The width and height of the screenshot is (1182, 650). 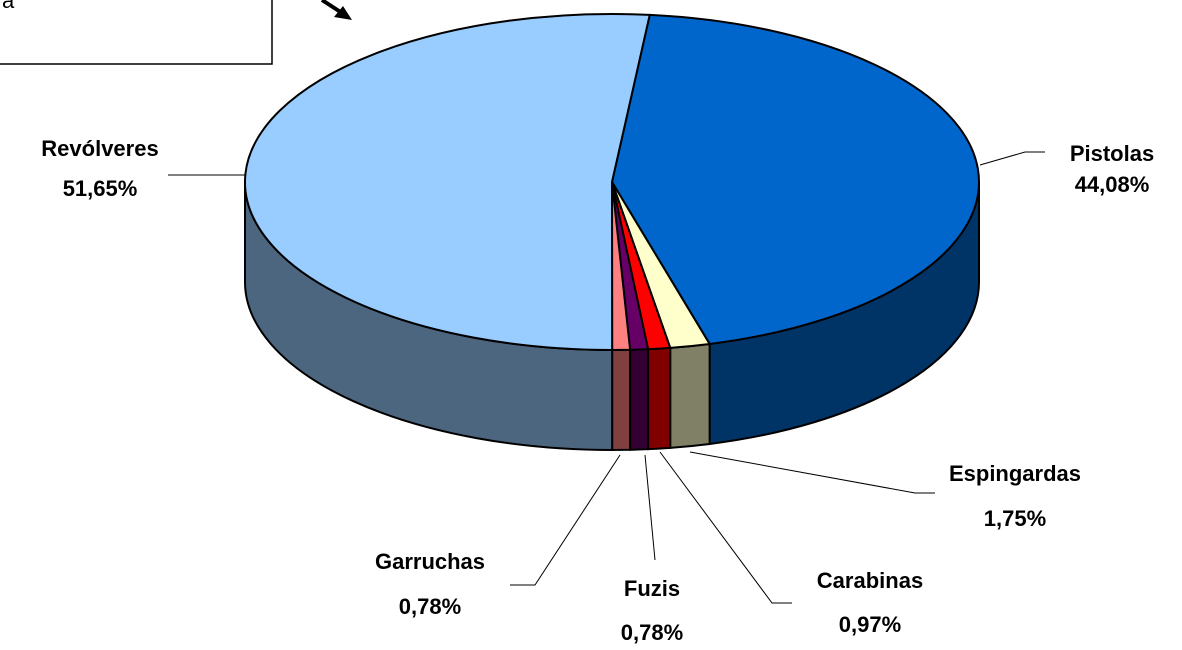 I want to click on category-label: Pistolas, so click(x=1112, y=153).